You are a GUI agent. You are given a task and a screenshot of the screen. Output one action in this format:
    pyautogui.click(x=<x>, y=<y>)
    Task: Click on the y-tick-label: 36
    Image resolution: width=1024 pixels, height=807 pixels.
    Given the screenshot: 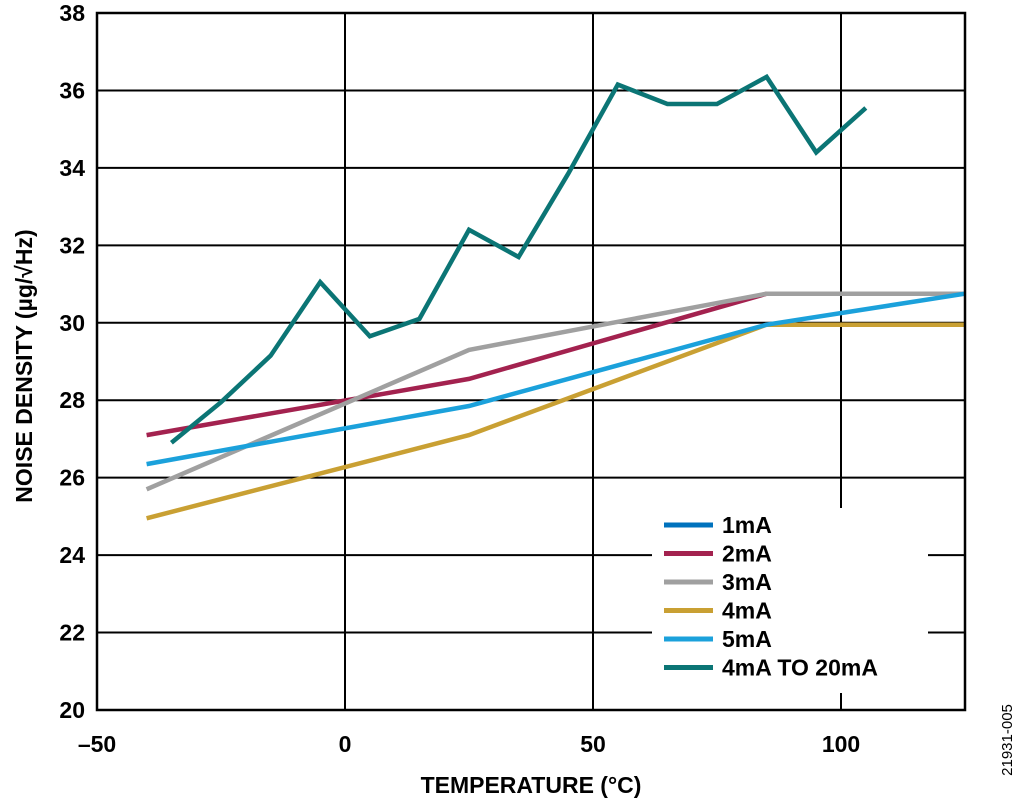 What is the action you would take?
    pyautogui.click(x=72, y=90)
    